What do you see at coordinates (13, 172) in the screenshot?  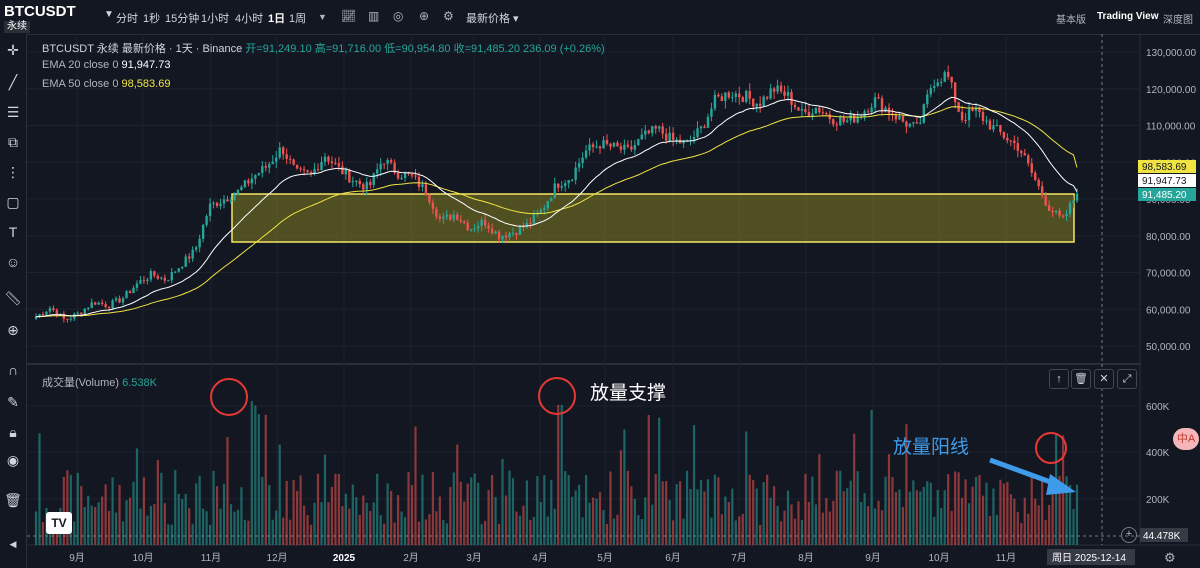 I see `fib-icon: ⋮` at bounding box center [13, 172].